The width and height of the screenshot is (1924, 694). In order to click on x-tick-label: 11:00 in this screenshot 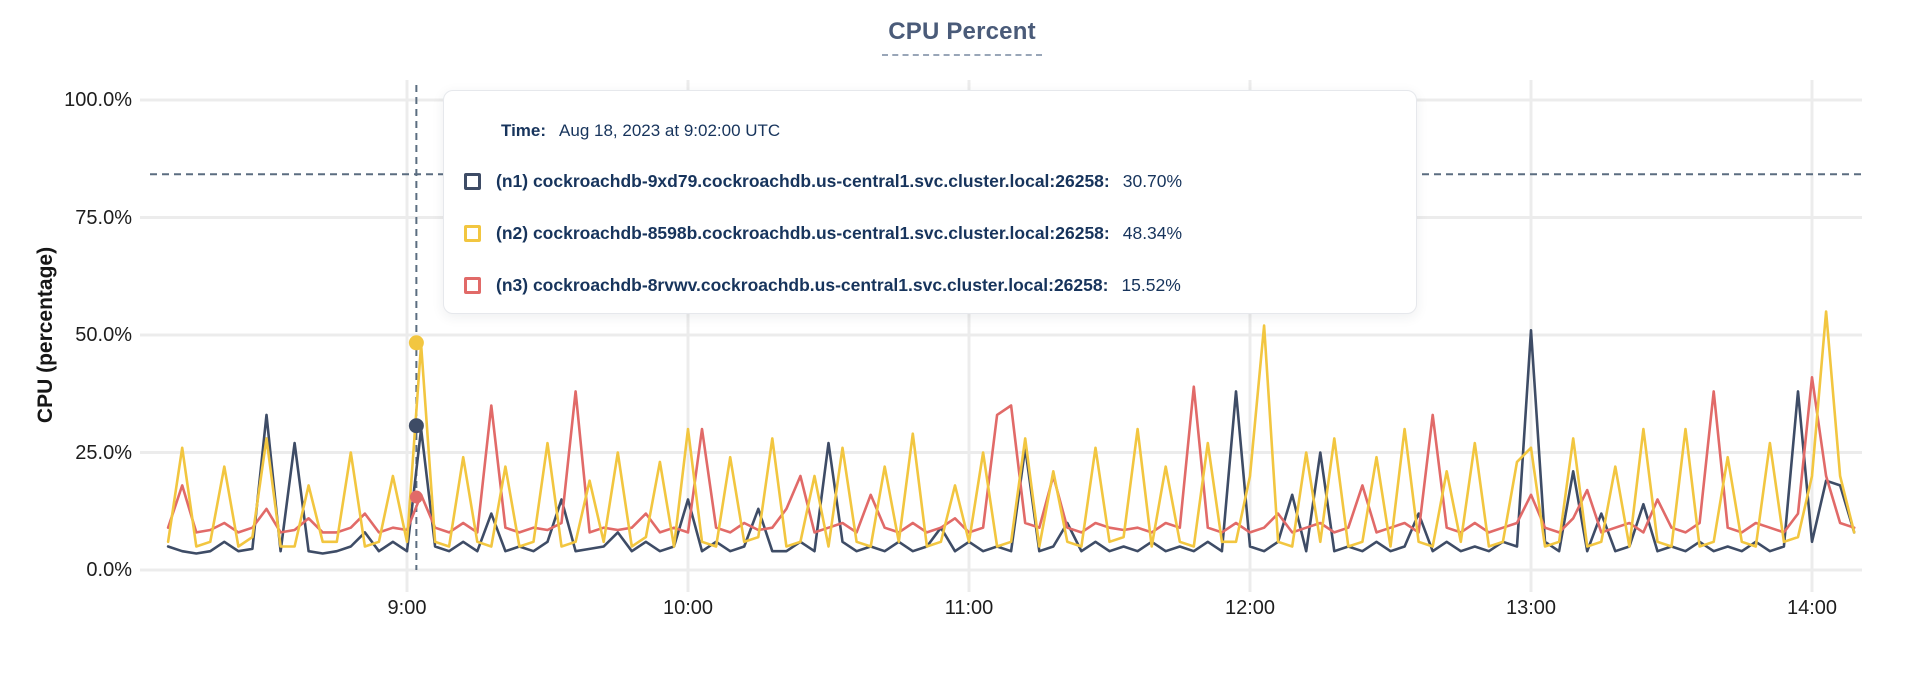, I will do `click(969, 608)`.